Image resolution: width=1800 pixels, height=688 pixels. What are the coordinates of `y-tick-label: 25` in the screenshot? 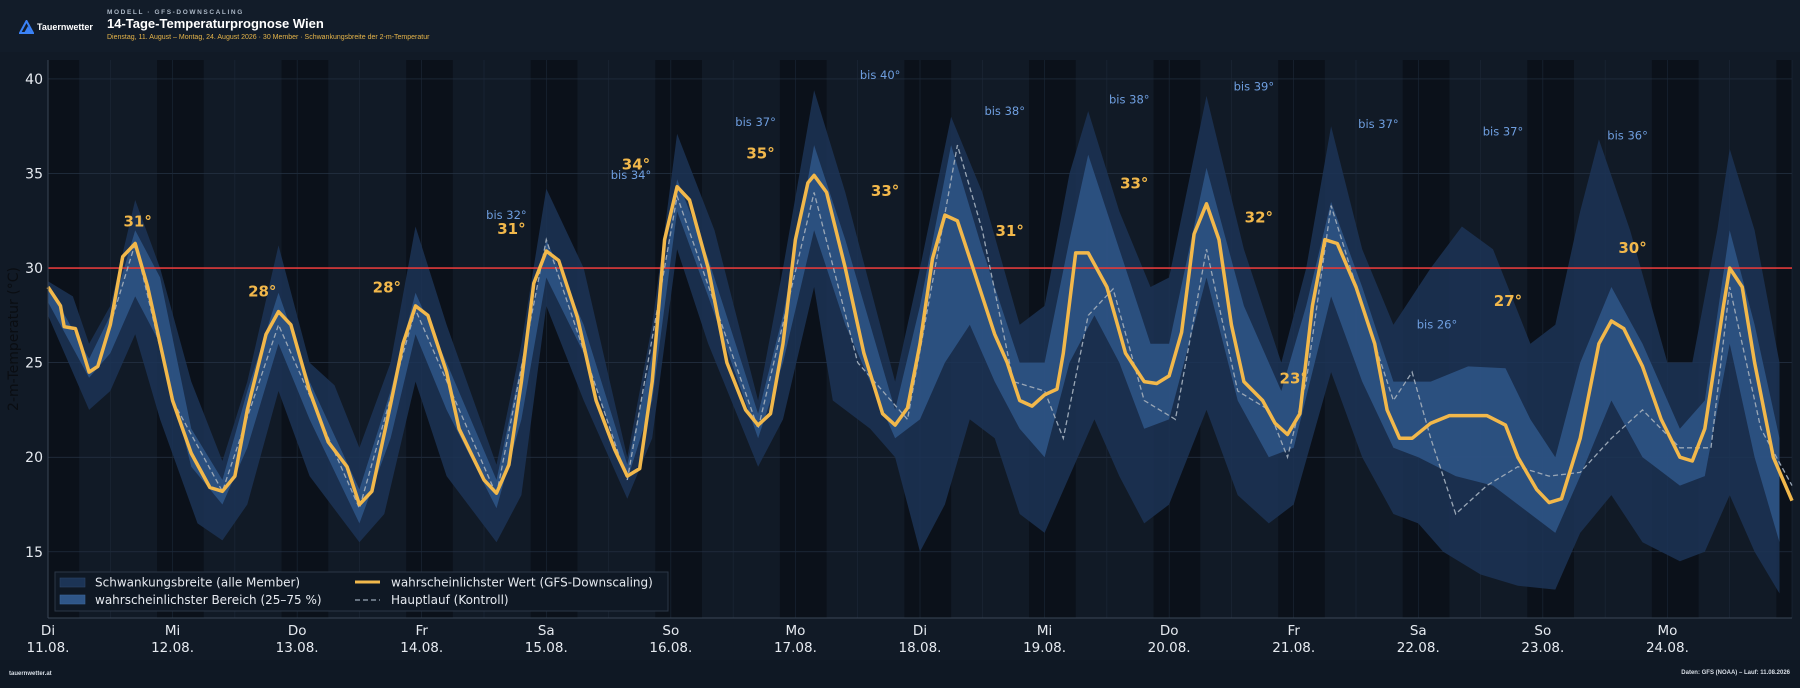 It's located at (34, 364).